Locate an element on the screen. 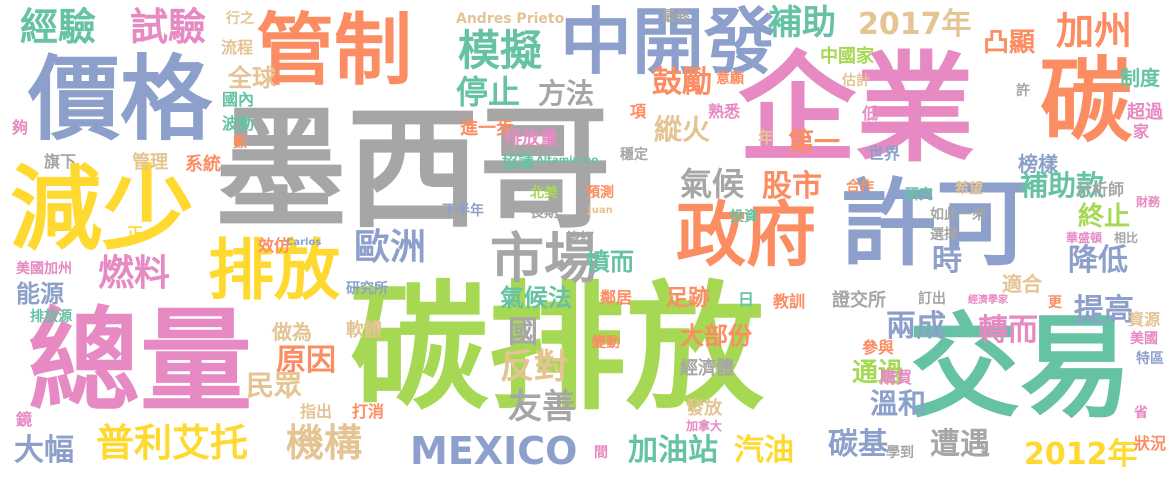  word-fluctuation: 波動 is located at coordinates (238, 123).